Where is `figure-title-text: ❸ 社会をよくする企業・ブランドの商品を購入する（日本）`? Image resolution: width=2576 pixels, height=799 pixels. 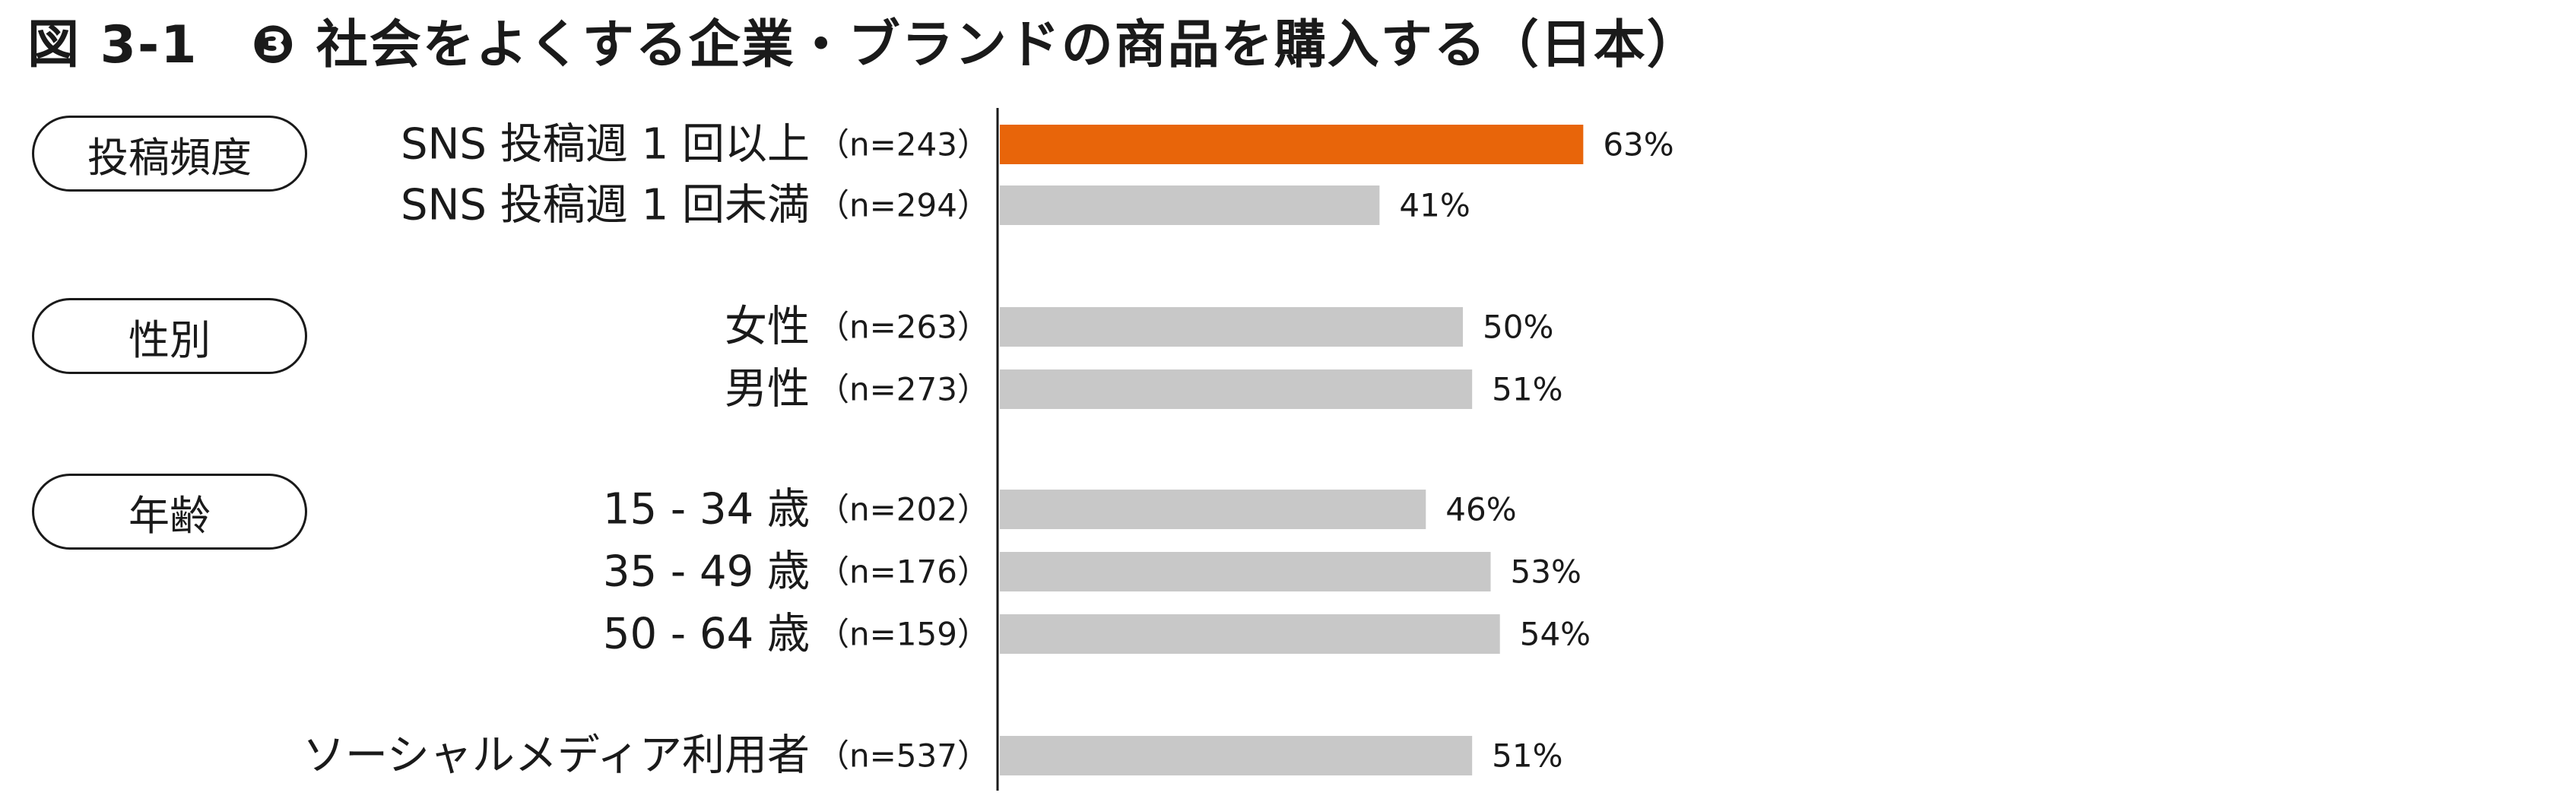
figure-title-text: ❸ 社会をよくする企業・ブランドの商品を購入する（日本） is located at coordinates (976, 45).